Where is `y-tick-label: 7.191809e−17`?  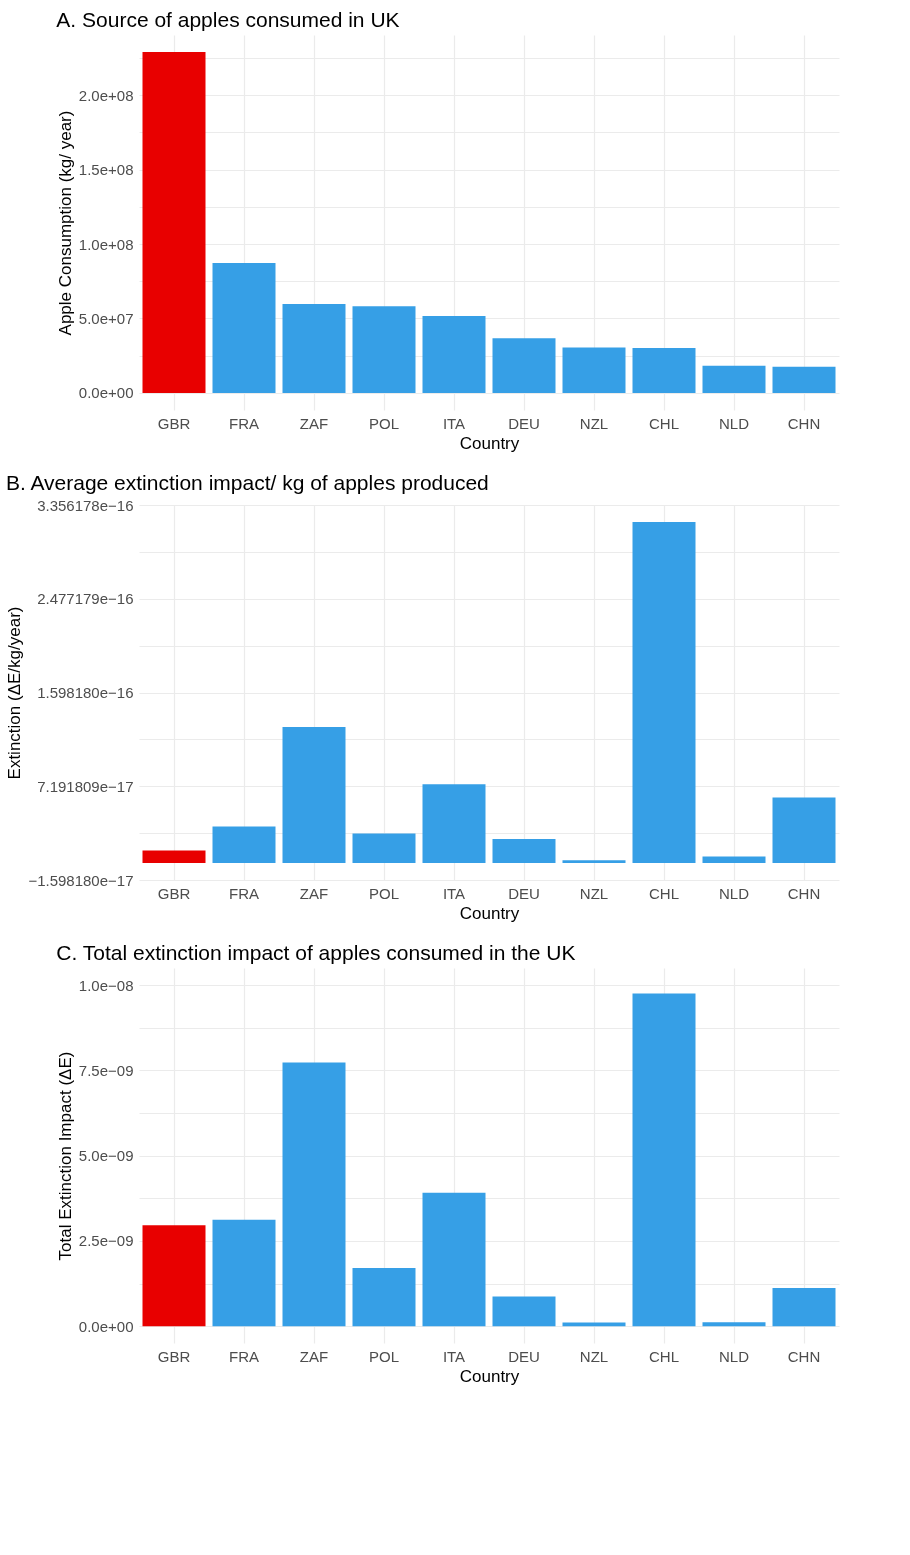
y-tick-label: 7.191809e−17 is located at coordinates (85, 786).